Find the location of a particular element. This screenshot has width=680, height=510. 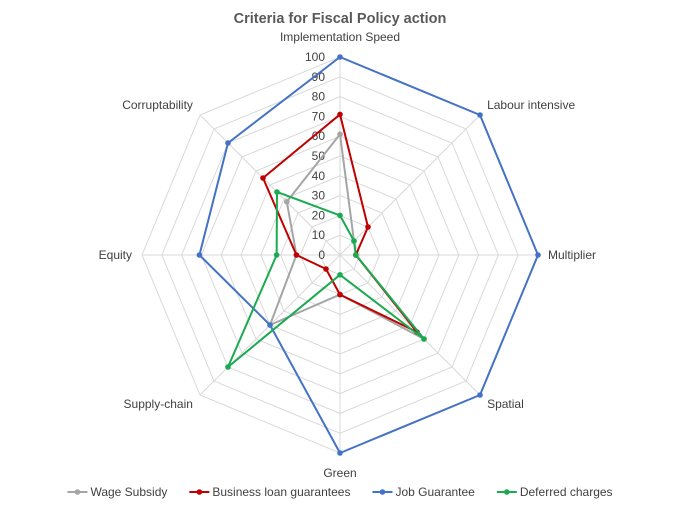

radial-tick-label: 40 is located at coordinates (319, 176).